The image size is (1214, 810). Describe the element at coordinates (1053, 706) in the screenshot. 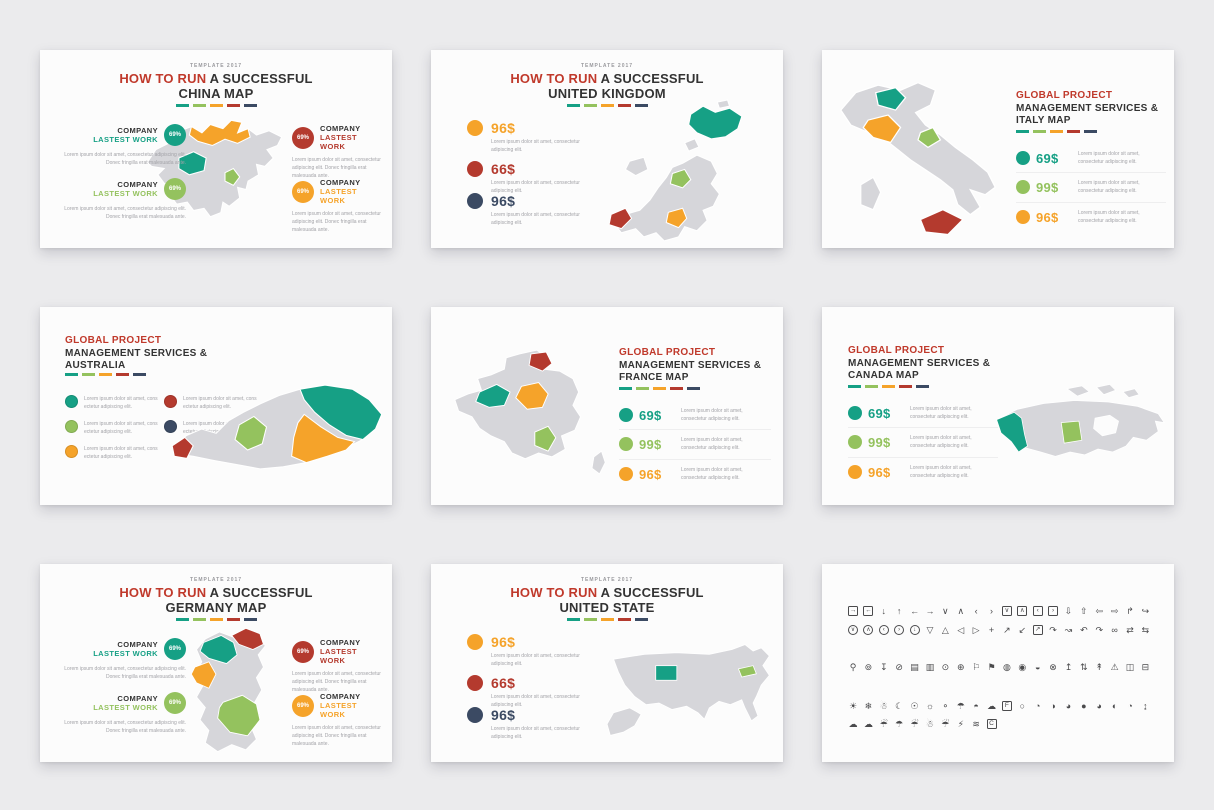

I see `moon-first-quarter-icon: ◑` at that location.